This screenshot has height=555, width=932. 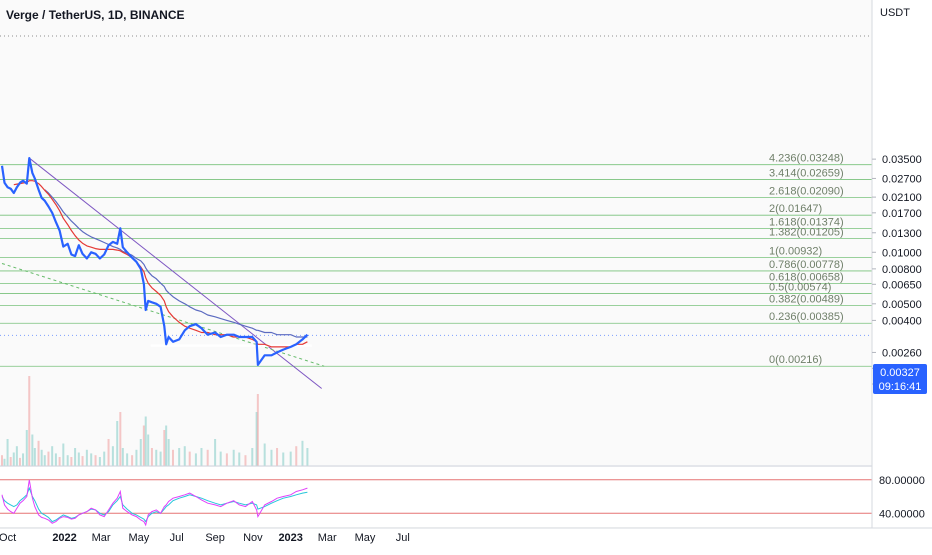 I want to click on price-tick-label: 0.01700, so click(x=902, y=214).